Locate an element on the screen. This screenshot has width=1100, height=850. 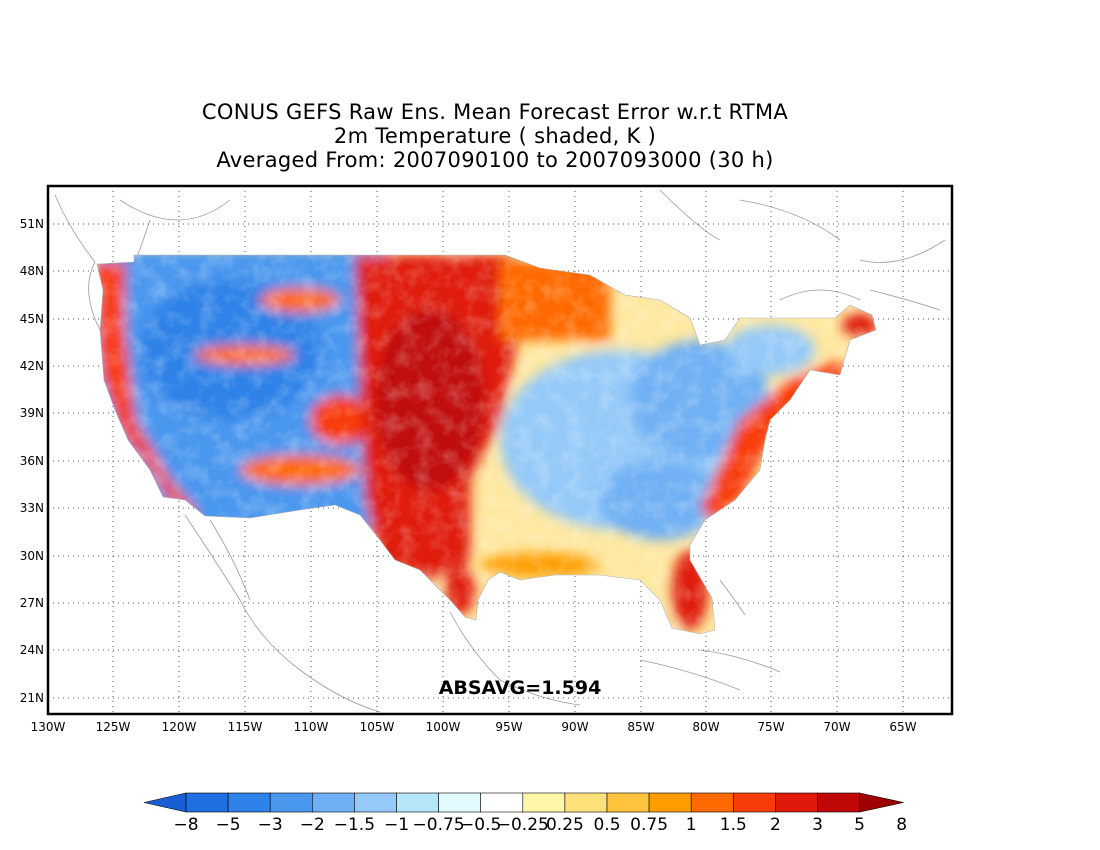
lat-label: 36N is located at coordinates (32, 461).